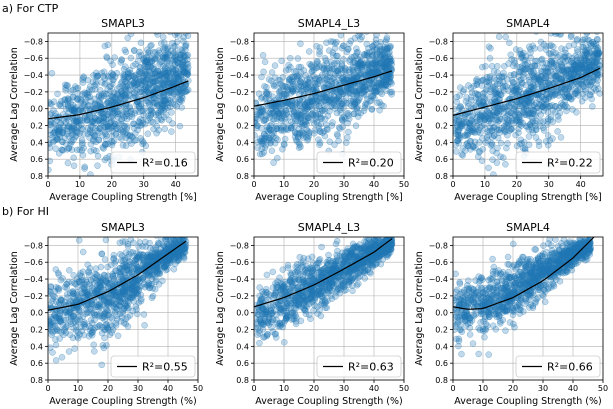 The height and width of the screenshot is (409, 613). I want to click on legend-box, so click(153, 366).